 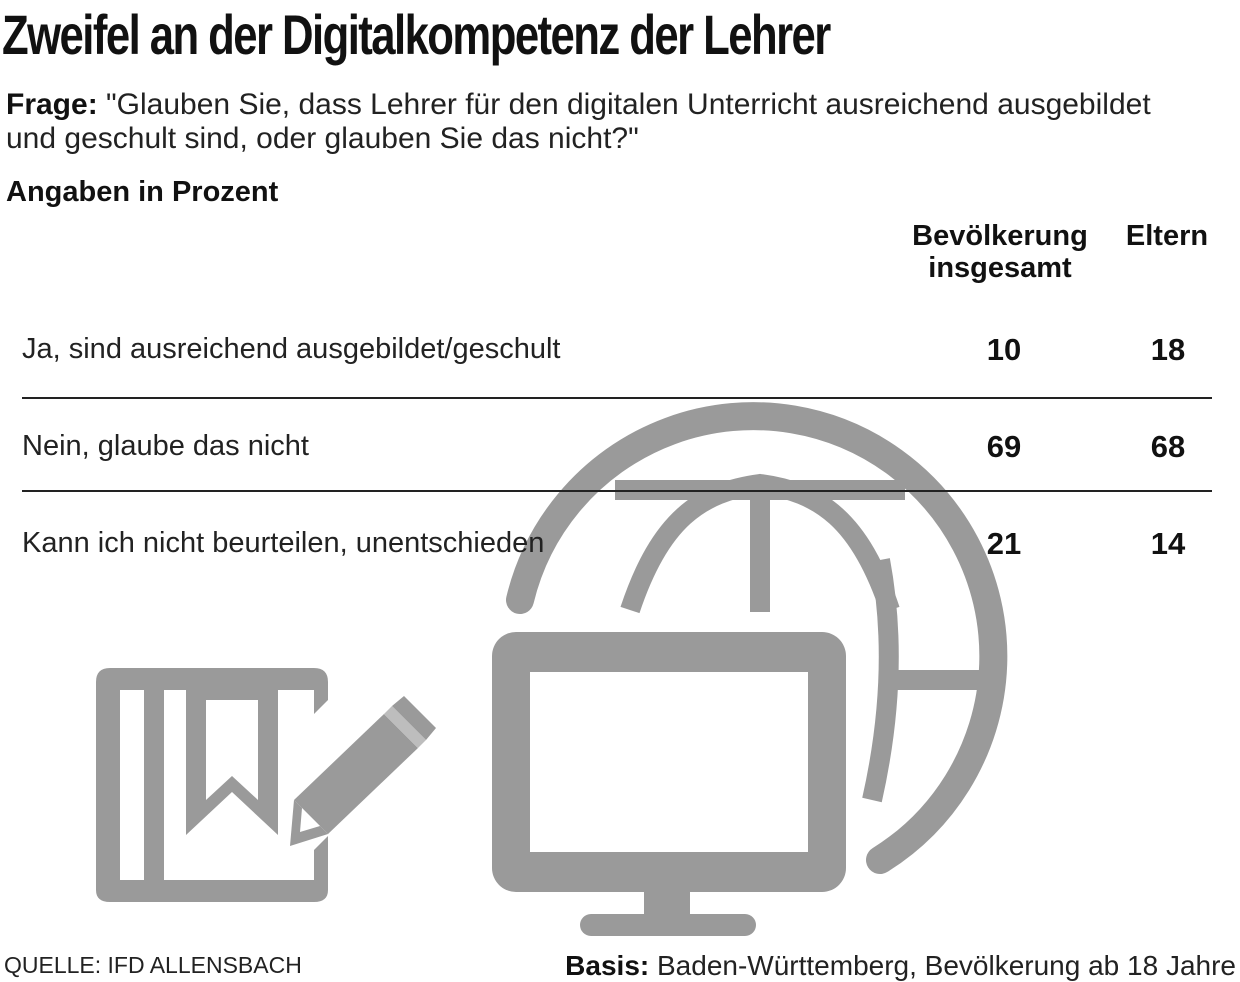 I want to click on value-no-population: 69, so click(x=1004, y=446).